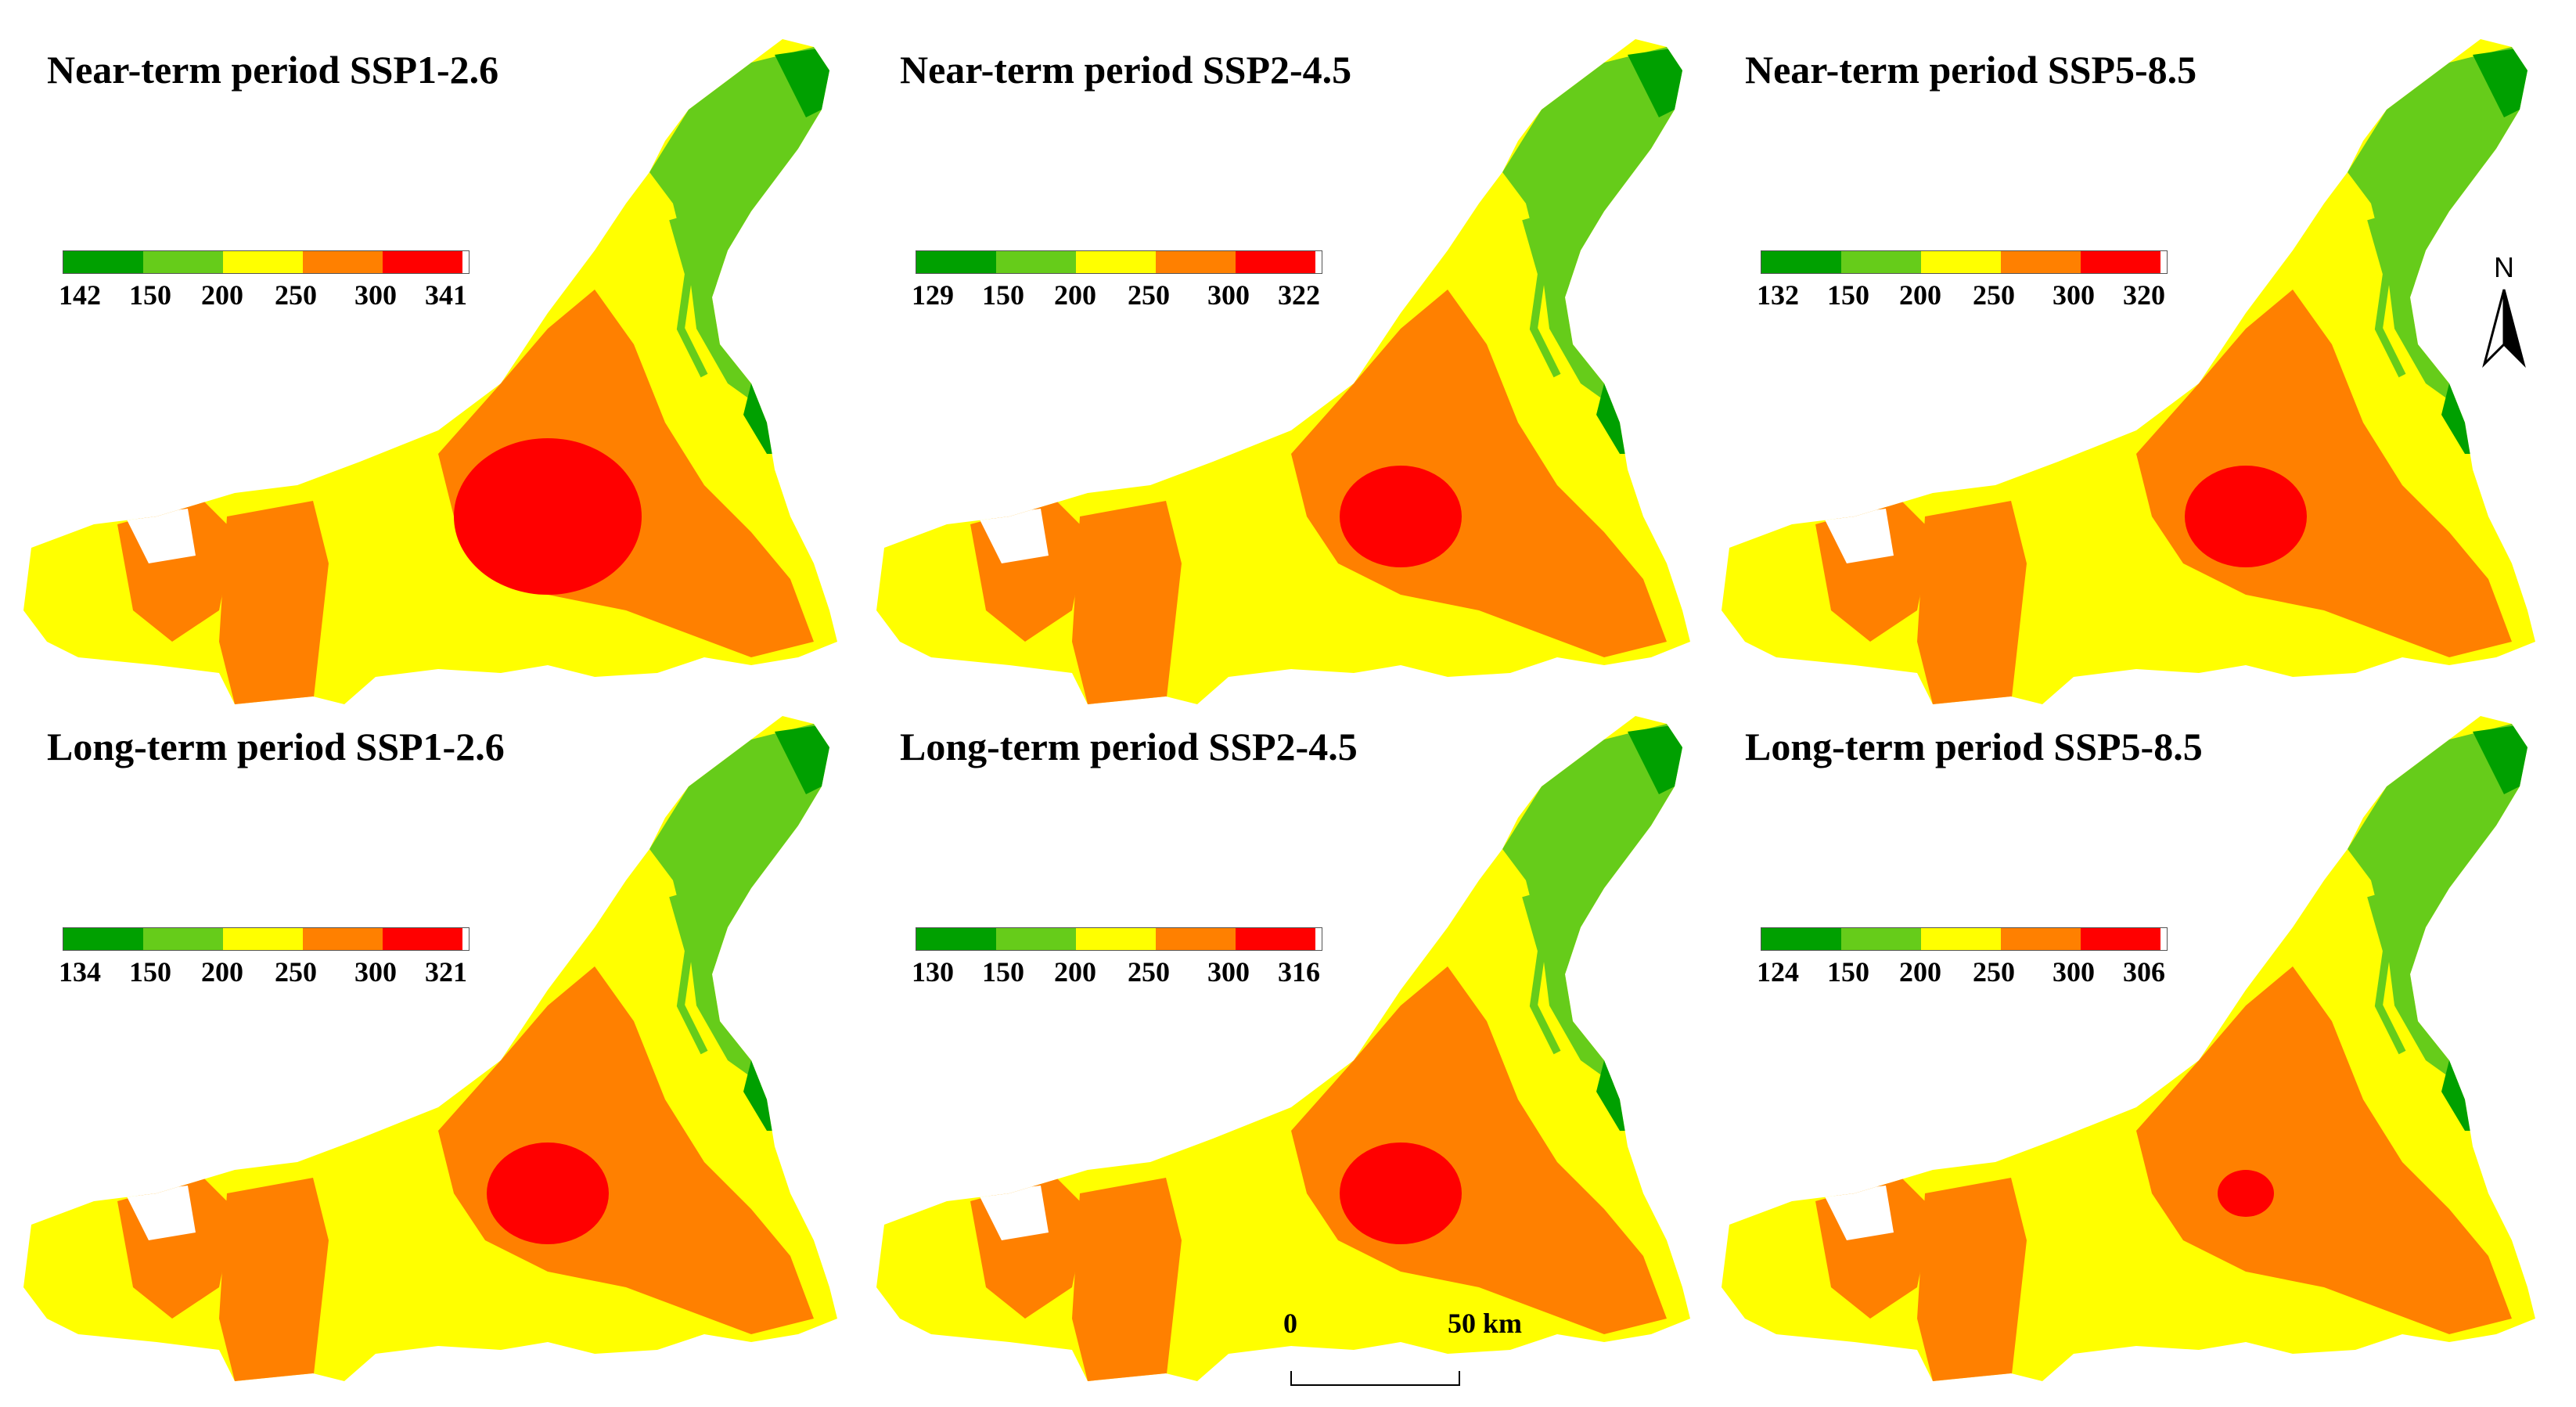 This screenshot has height=1407, width=2576. Describe the element at coordinates (80, 295) in the screenshot. I see `legend-tick-label: 142` at that location.